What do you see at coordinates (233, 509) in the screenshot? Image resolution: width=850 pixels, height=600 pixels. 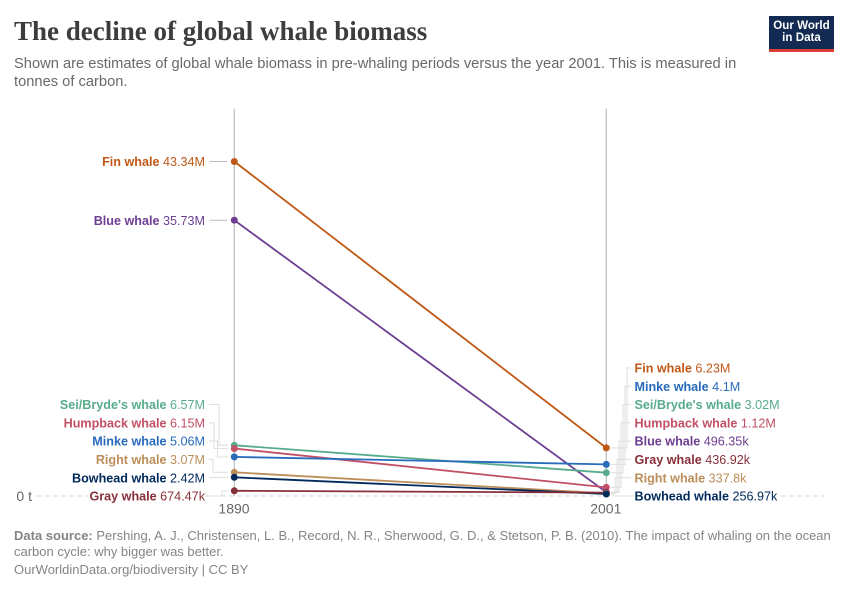 I see `svg-text: 1890` at bounding box center [233, 509].